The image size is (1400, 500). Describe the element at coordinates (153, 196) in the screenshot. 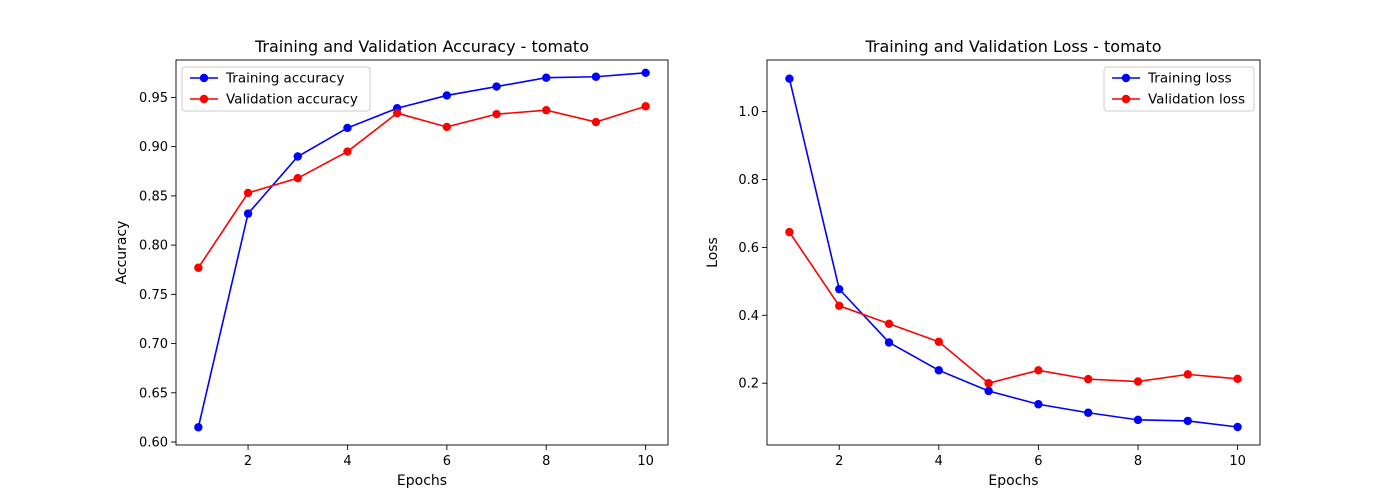

I see `y-tick-label: 0.85` at that location.